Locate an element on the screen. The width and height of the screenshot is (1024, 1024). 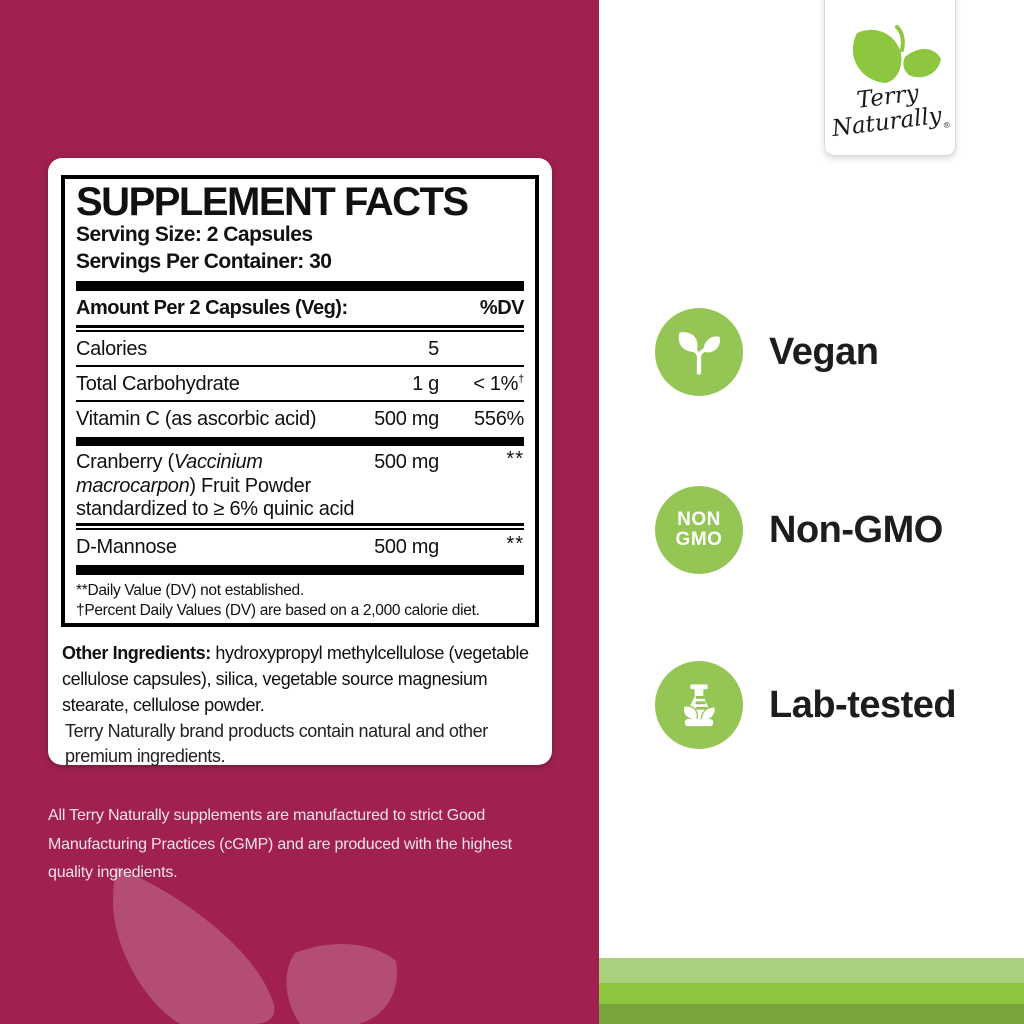
table-row-calories: Calories 5 is located at coordinates (300, 349).